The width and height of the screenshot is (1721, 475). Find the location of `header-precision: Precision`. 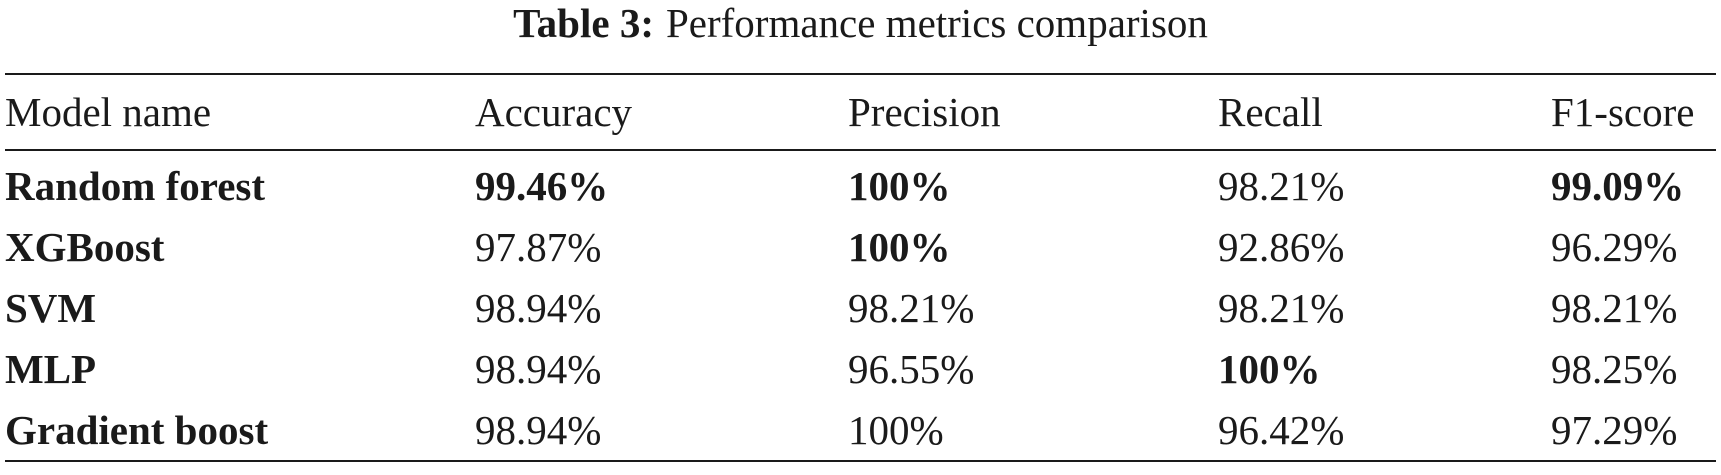

header-precision: Precision is located at coordinates (924, 112).